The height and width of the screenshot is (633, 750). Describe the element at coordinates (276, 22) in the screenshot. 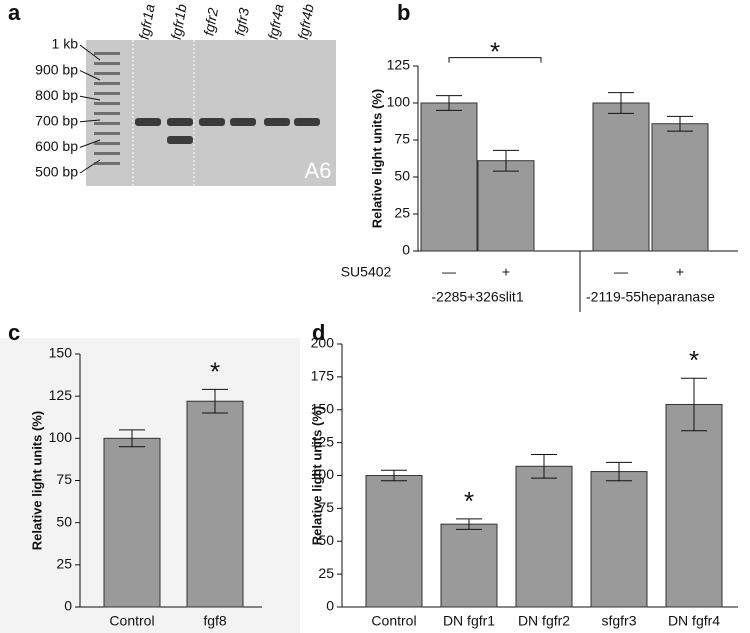

I see `lane-label: fgfr4a` at that location.